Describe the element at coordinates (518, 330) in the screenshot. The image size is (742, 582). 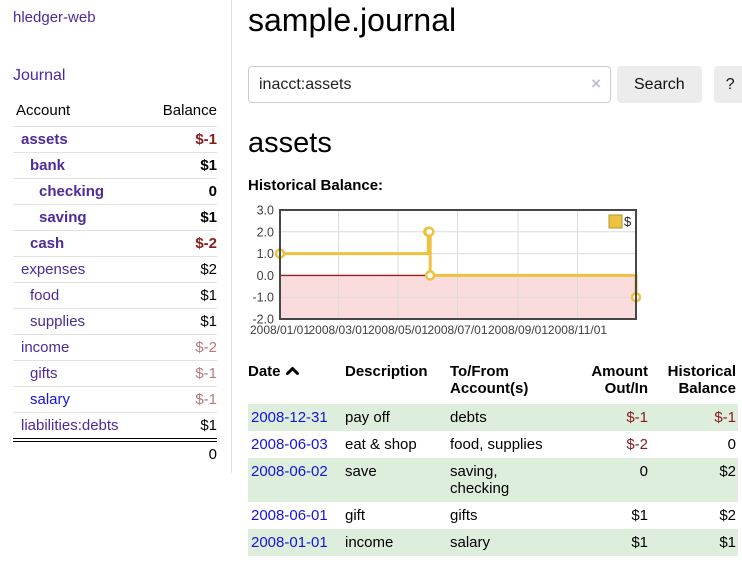
I see `svg-text: 2008/09/01` at that location.